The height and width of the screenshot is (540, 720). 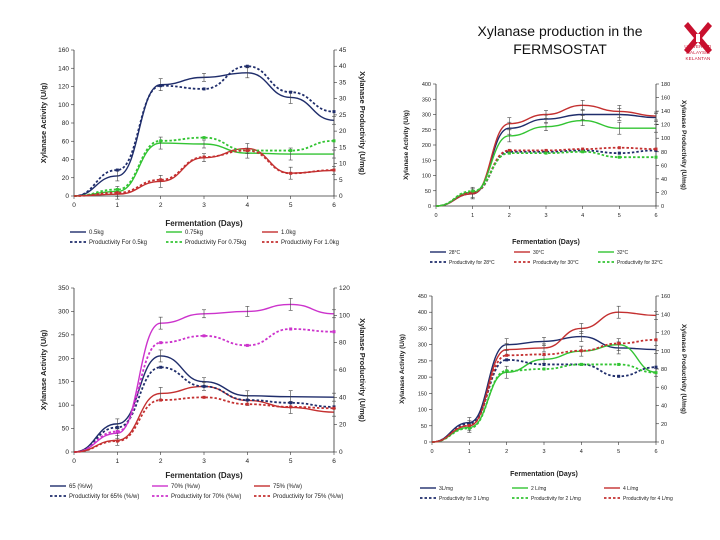 I want to click on y-tick-label-right: 30, so click(x=343, y=99).